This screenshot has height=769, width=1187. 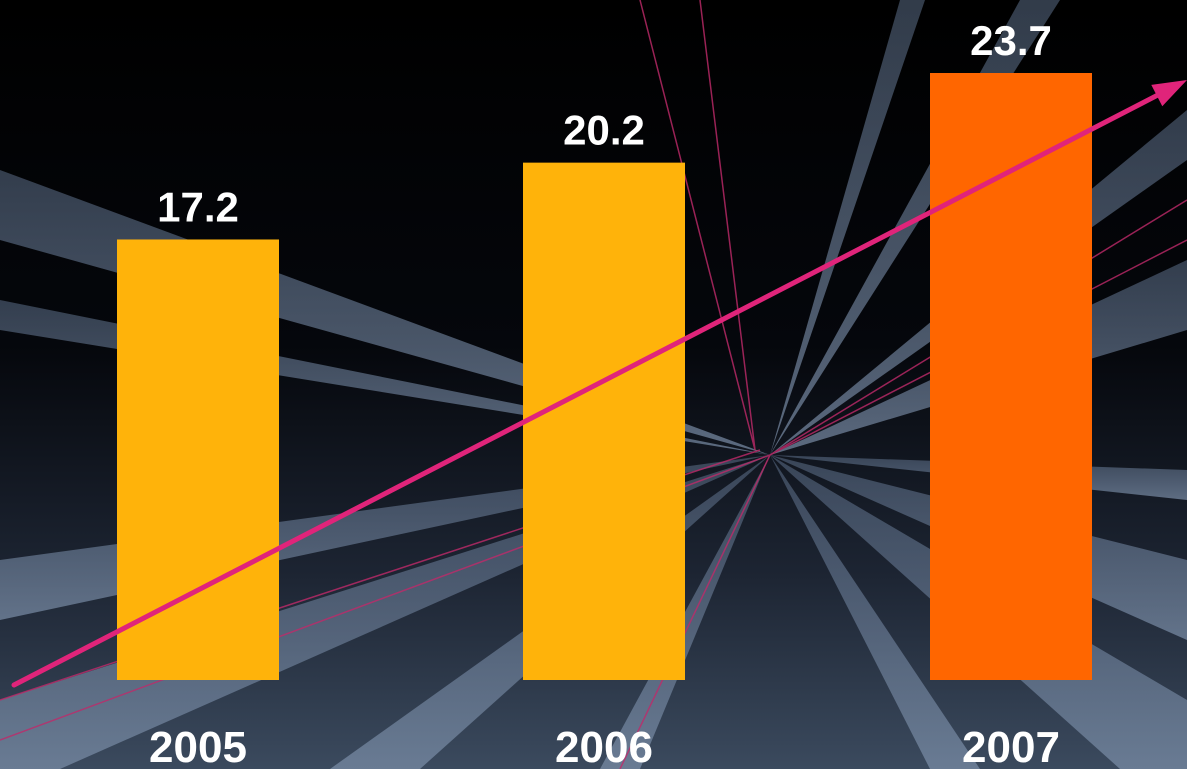 I want to click on bar-2006, so click(x=604, y=421).